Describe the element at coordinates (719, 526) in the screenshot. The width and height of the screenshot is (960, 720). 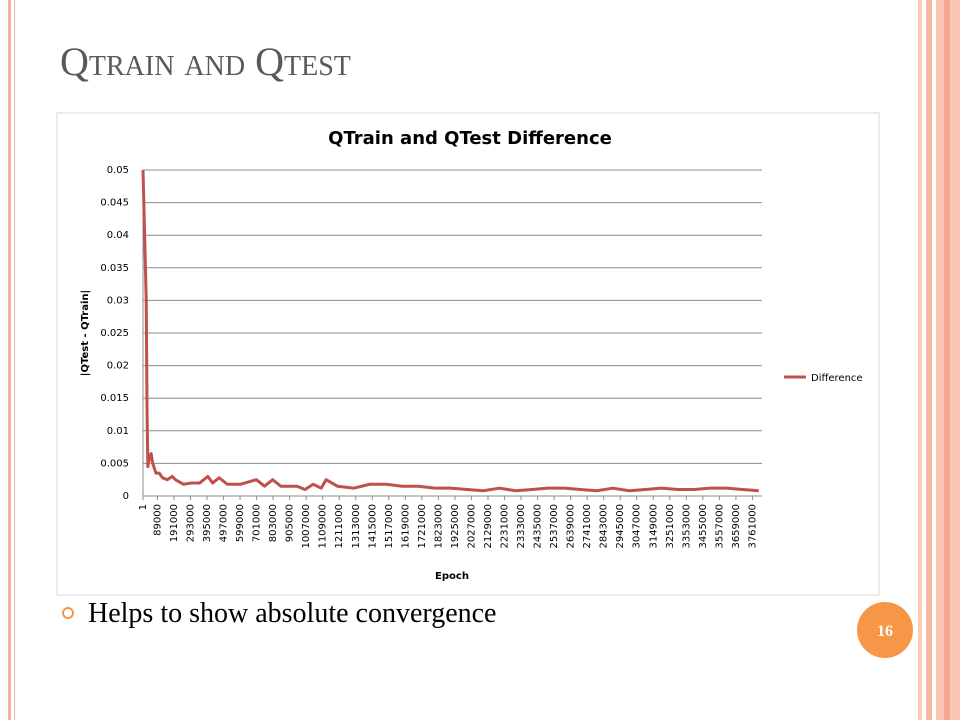
I see `x-tick-label: 3557000` at that location.